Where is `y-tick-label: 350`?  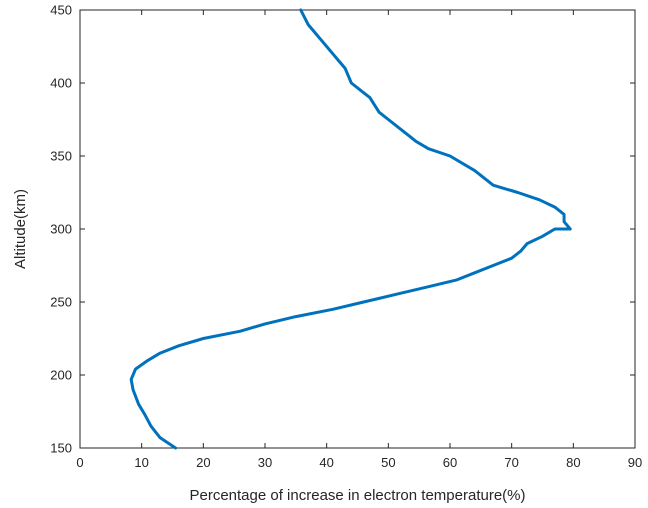 y-tick-label: 350 is located at coordinates (61, 156).